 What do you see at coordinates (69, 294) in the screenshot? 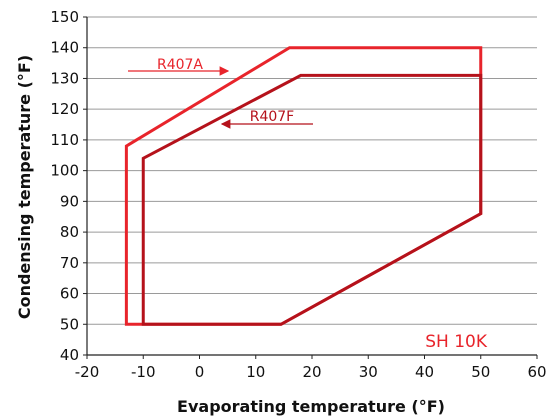
I see `y-tick-label: 60` at bounding box center [69, 294].